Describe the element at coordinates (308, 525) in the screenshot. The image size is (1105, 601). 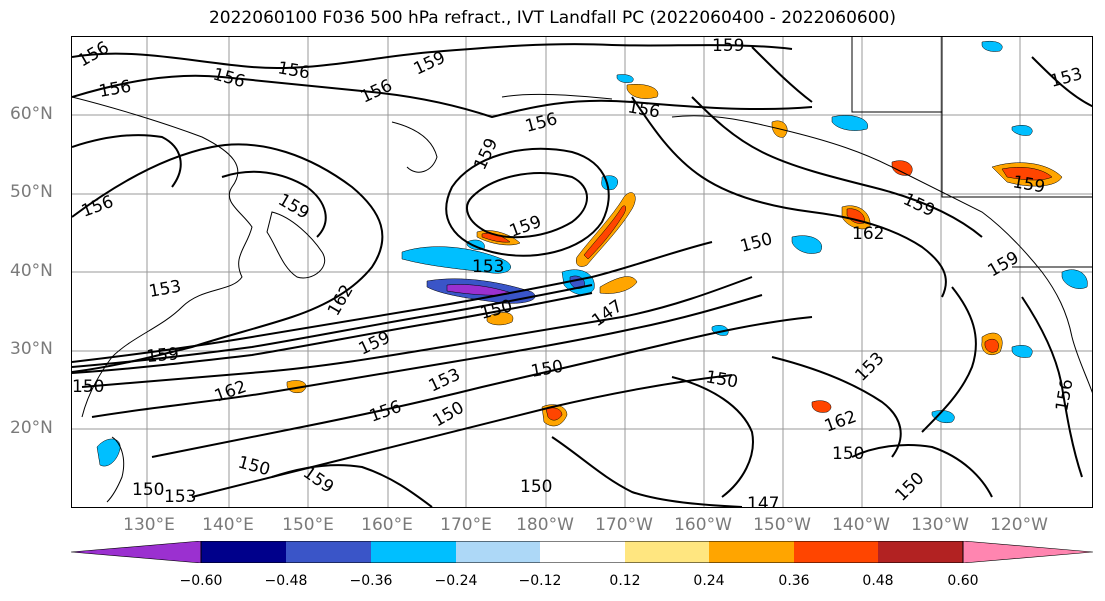
I see `lon-label-150e: 150°E` at that location.